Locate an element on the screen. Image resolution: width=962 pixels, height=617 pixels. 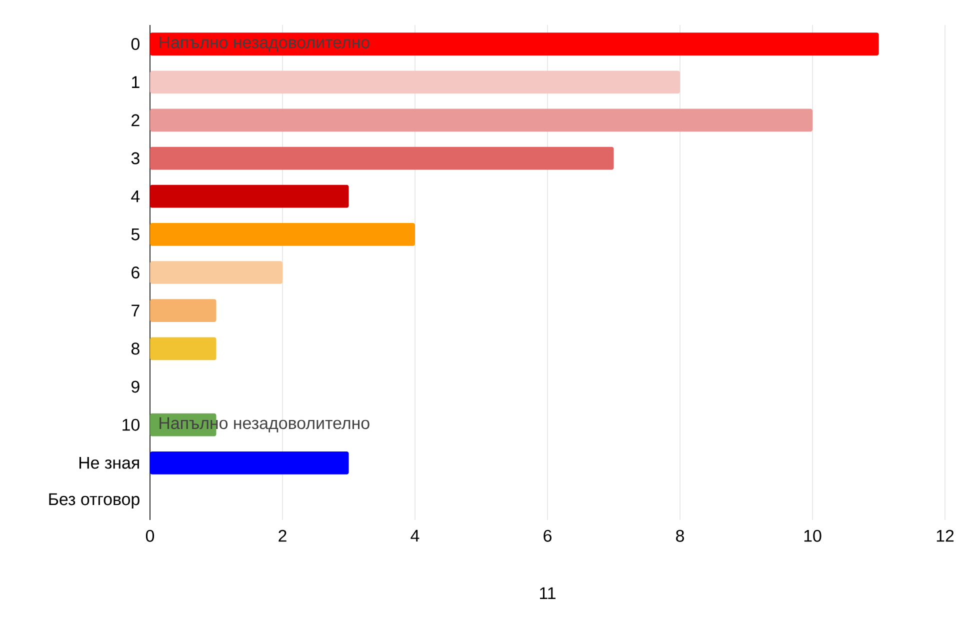
y-tick-label: 8 is located at coordinates (135, 348).